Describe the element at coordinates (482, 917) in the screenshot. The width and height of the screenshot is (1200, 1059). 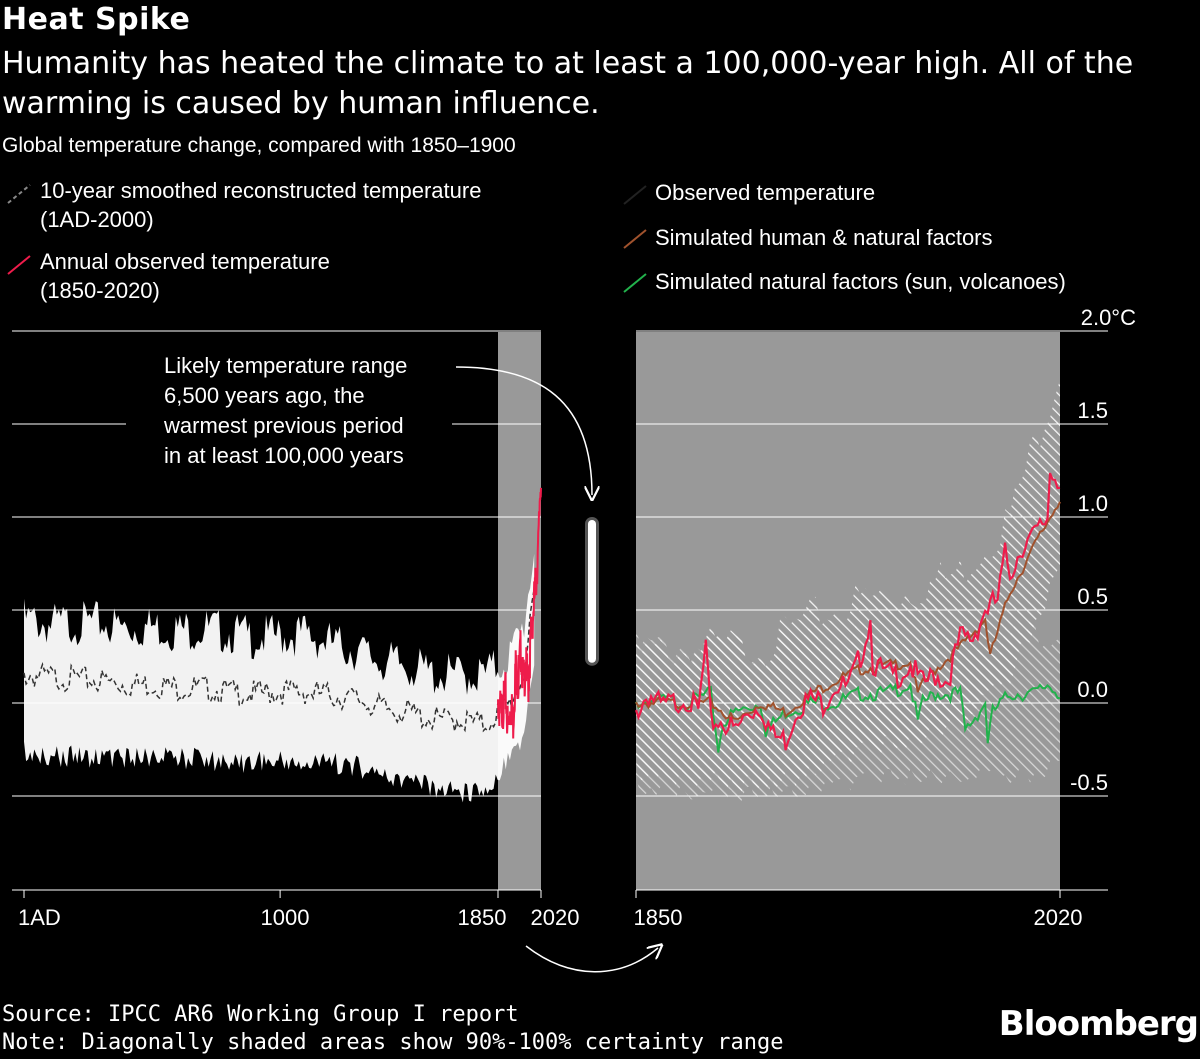
I see `left-x-tick-label: 1850` at that location.